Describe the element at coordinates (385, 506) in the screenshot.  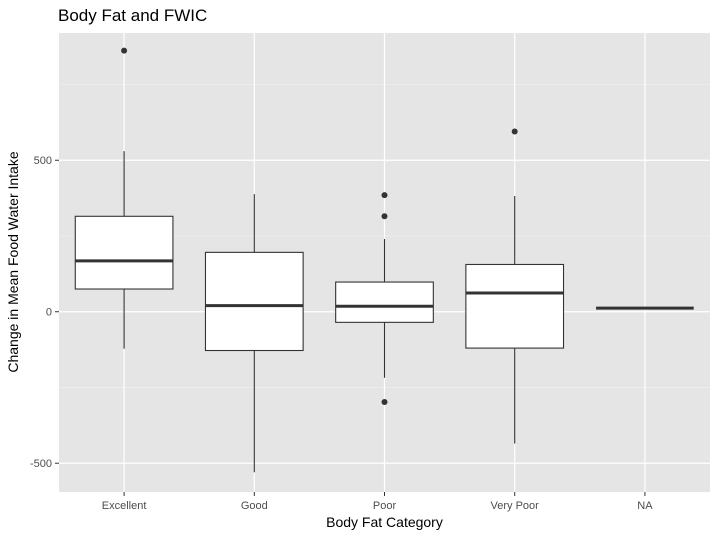
I see `x-tick-label: Poor` at that location.